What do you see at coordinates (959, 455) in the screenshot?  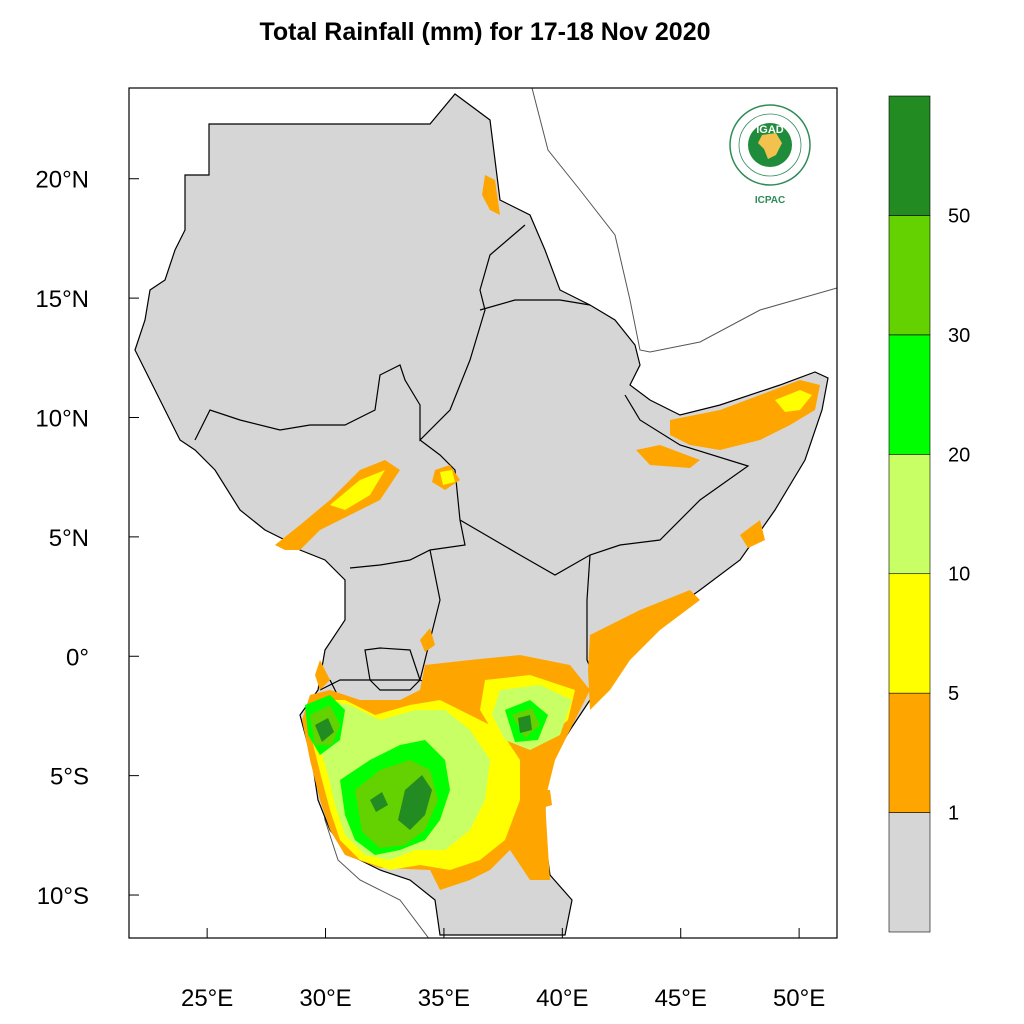 I see `colorbar-label: 20` at bounding box center [959, 455].